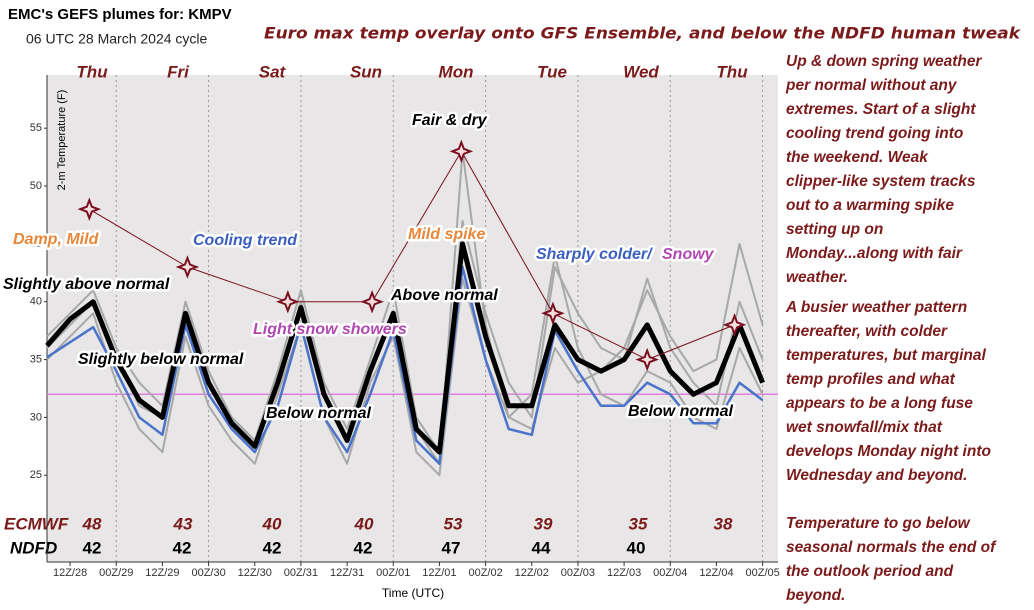 The image size is (1034, 610). Describe the element at coordinates (888, 451) in the screenshot. I see `note-line: develops Monday night into` at that location.